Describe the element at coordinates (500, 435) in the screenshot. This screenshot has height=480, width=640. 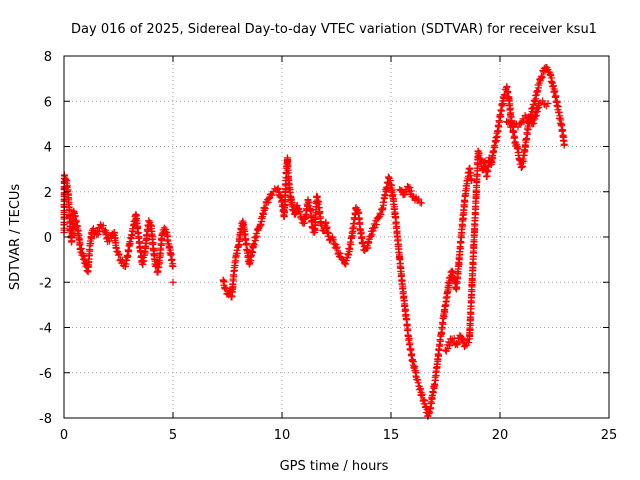
I see `x-tick-label: 20` at that location.